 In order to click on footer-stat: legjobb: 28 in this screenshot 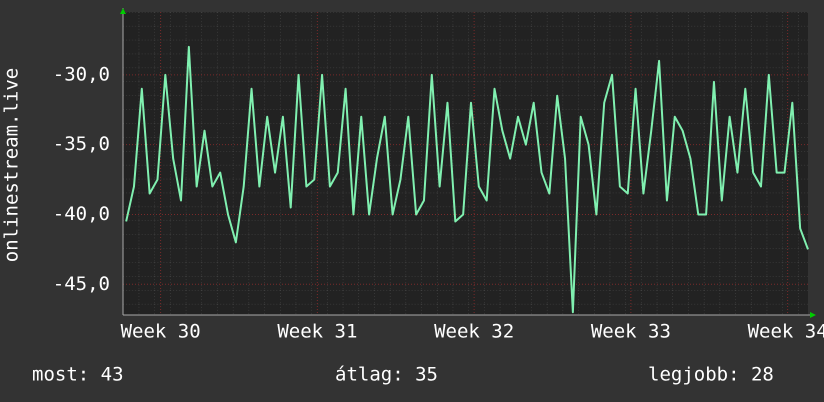, I will do `click(711, 375)`.